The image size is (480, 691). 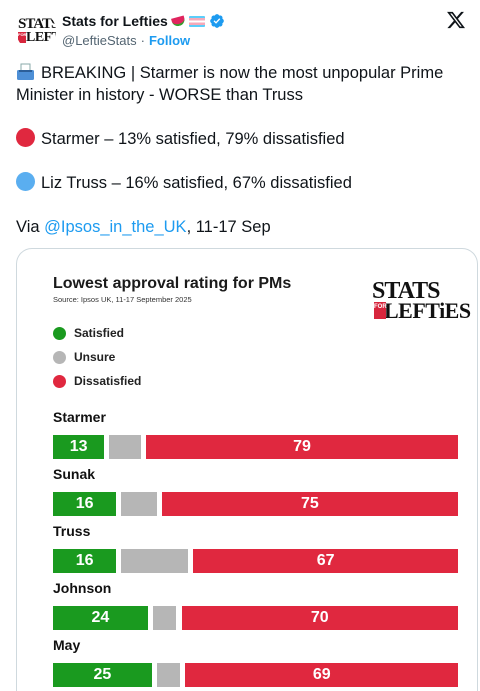 What do you see at coordinates (115, 21) in the screenshot?
I see `display-name: Stats for Lefties` at bounding box center [115, 21].